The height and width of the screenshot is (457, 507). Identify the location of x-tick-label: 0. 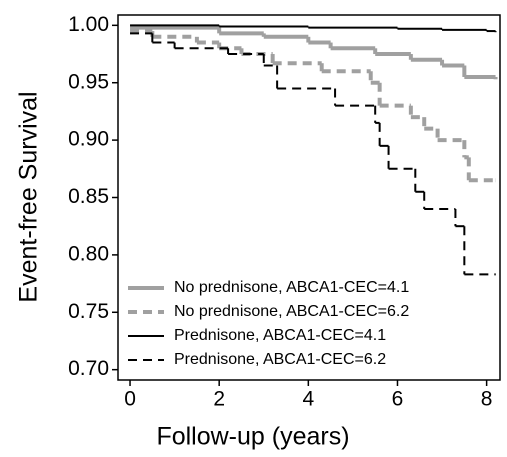
(130, 399).